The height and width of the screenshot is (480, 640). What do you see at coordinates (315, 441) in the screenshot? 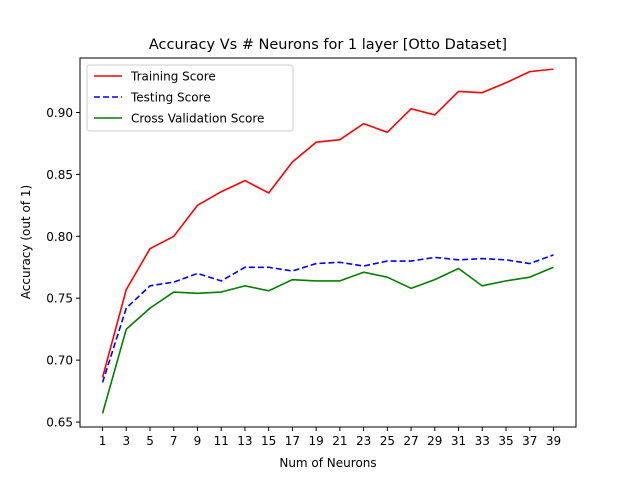
I see `x-tick-label: 19` at bounding box center [315, 441].